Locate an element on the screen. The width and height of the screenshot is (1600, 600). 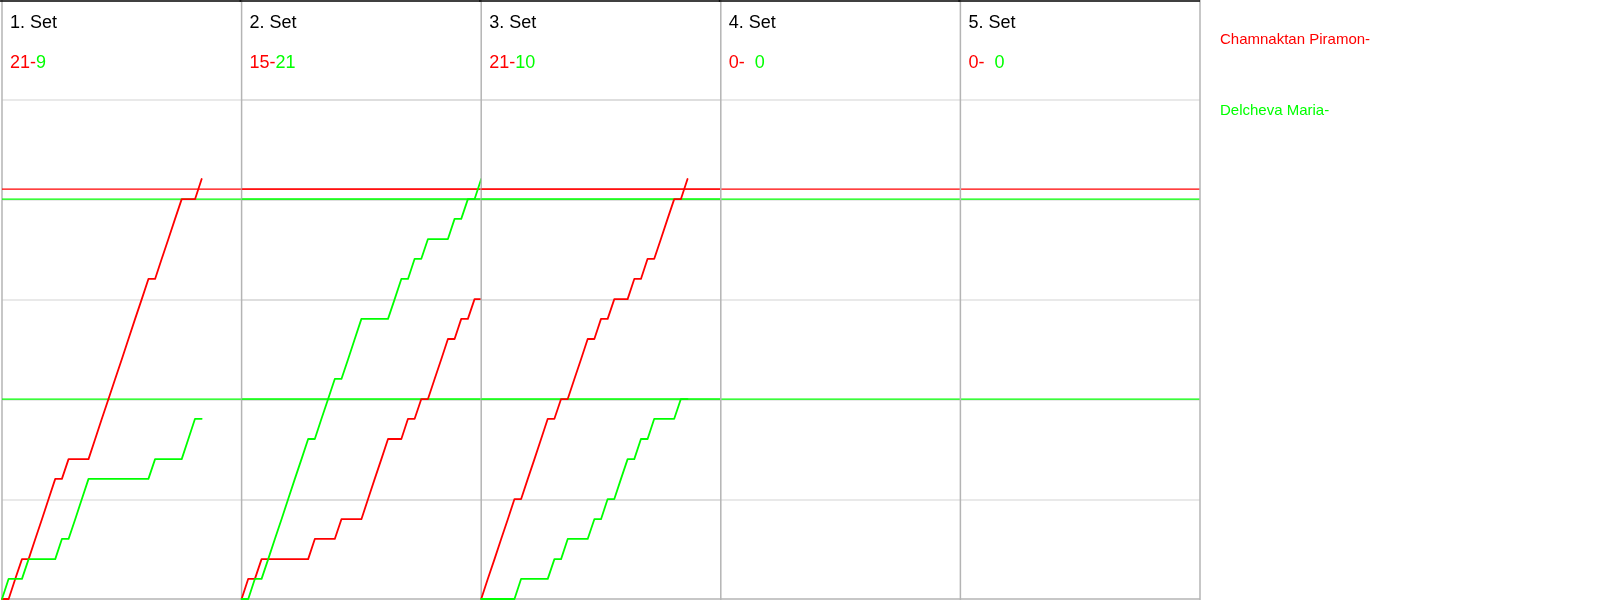
chart-title: 1. Set is located at coordinates (34, 22).